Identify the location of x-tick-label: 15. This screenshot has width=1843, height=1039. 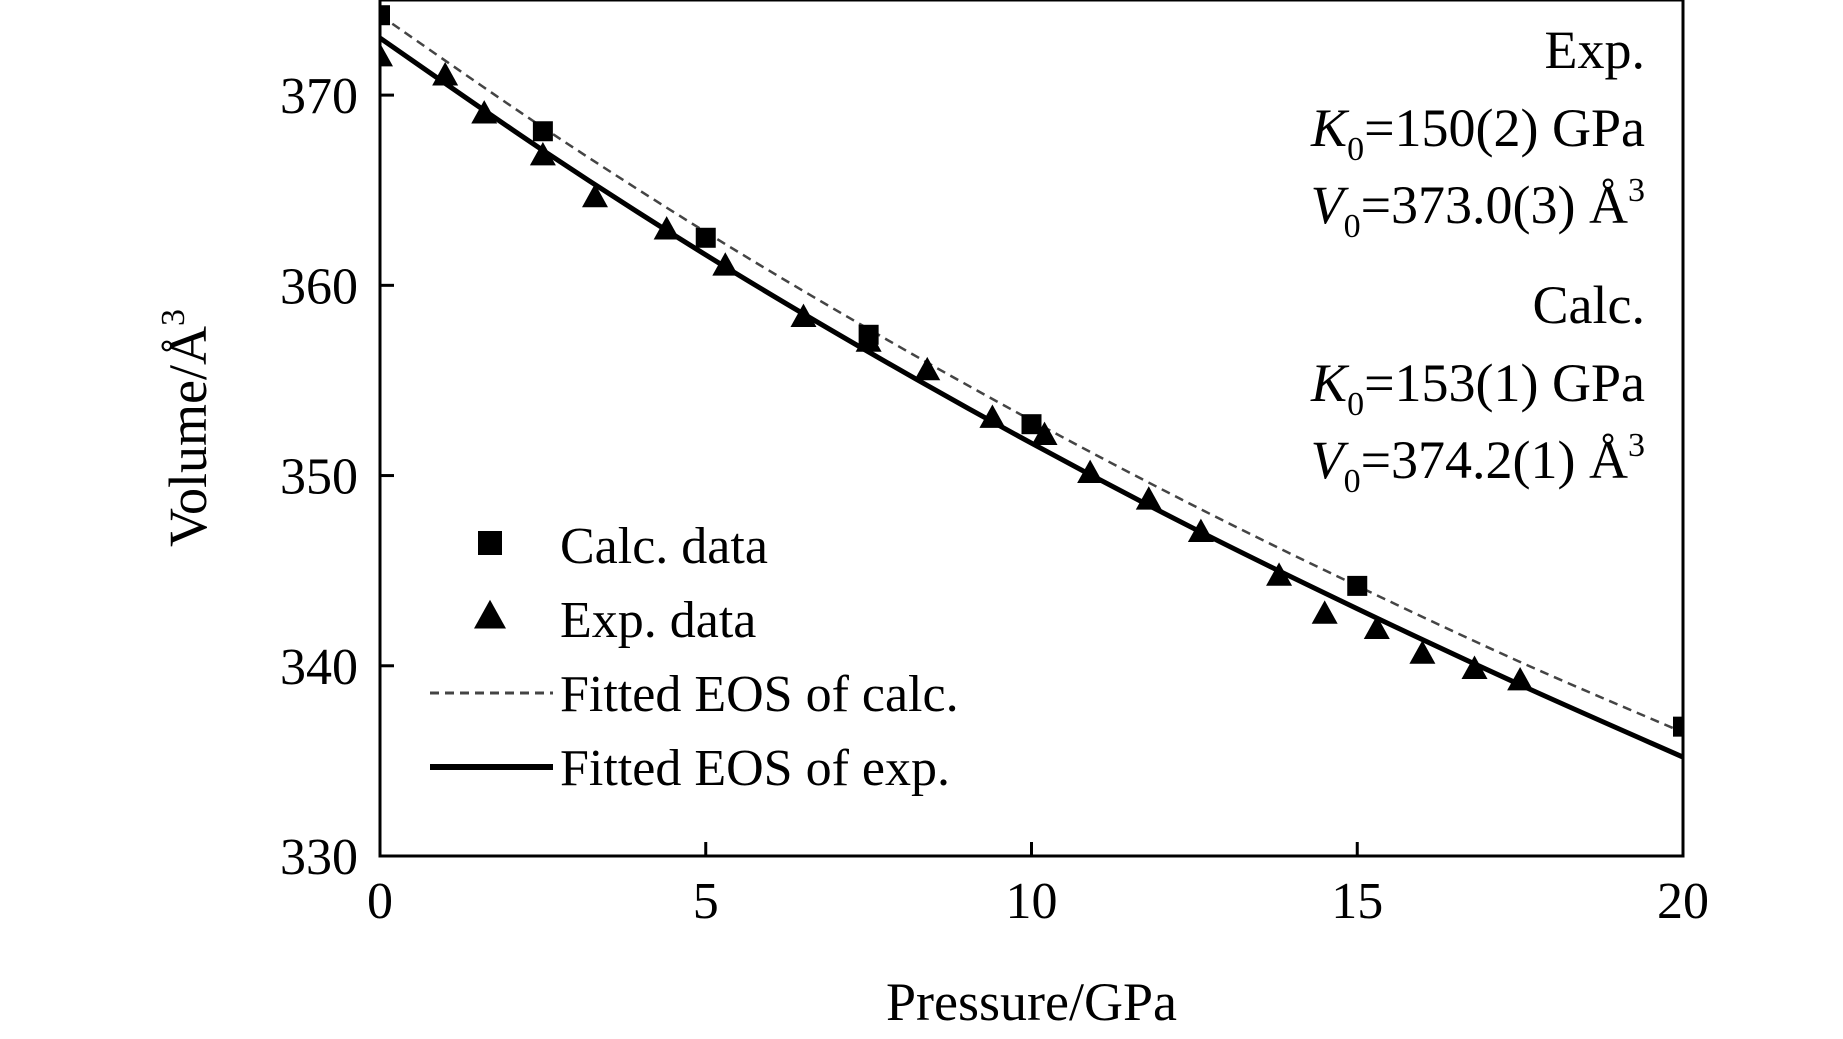
(1357, 901).